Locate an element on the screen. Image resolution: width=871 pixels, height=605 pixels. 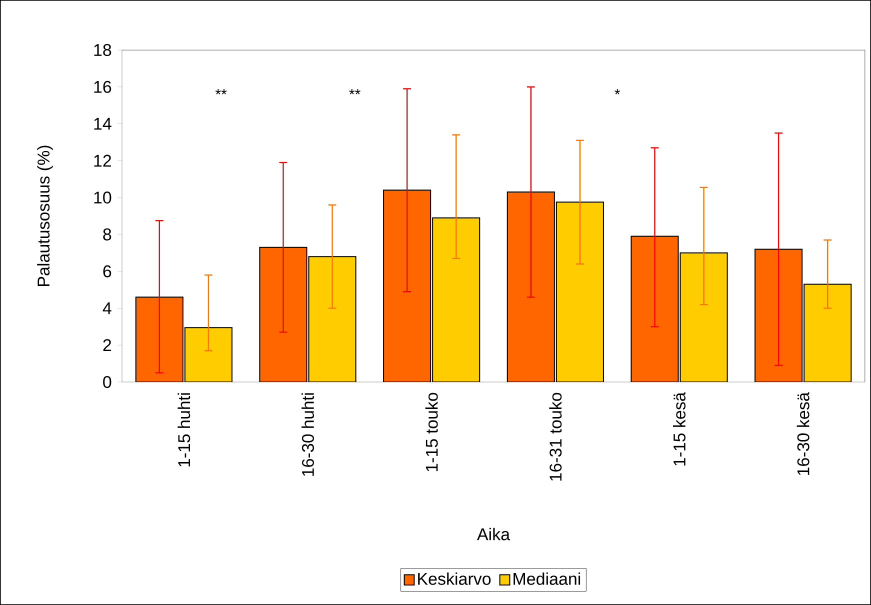
legend-label: Mediaani is located at coordinates (547, 578).